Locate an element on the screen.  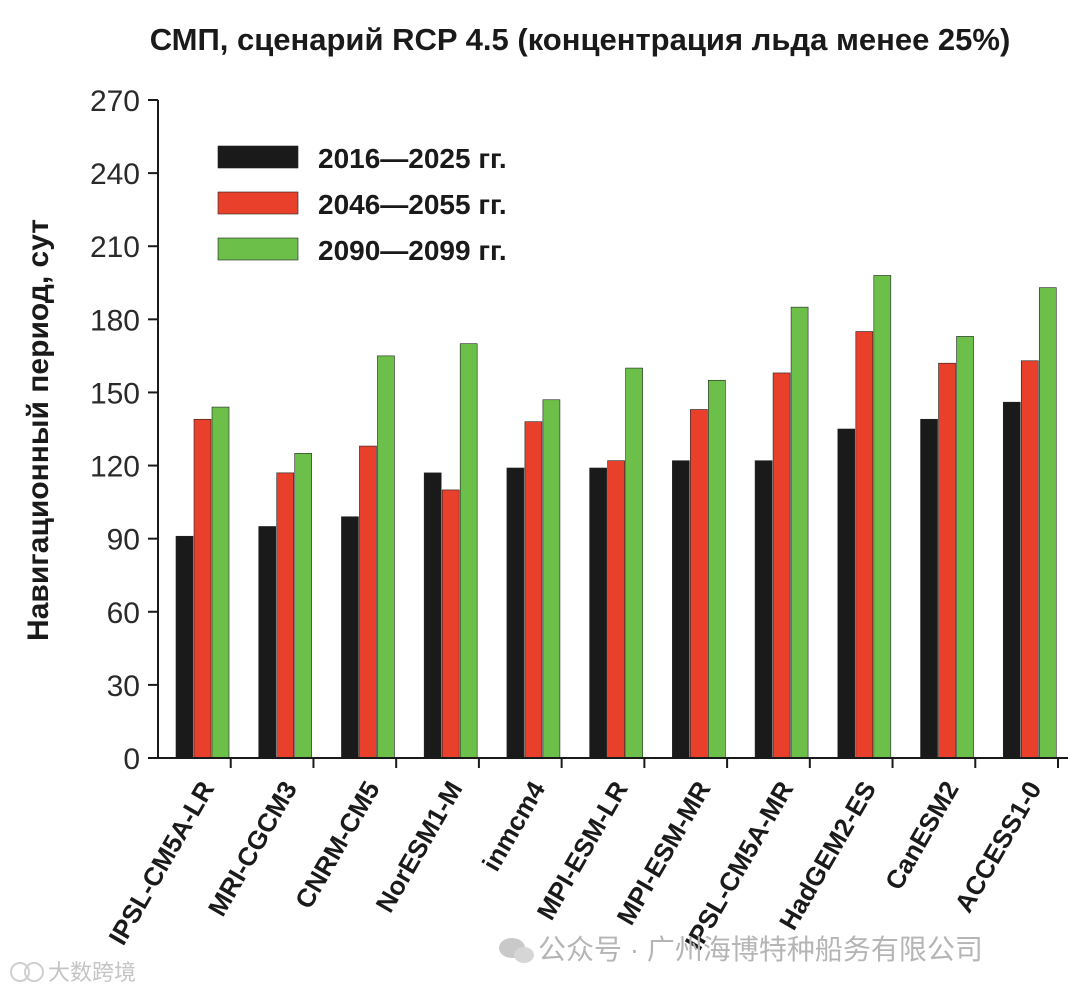
x-tick-label: IPSL-CM5A-LR is located at coordinates (161, 863).